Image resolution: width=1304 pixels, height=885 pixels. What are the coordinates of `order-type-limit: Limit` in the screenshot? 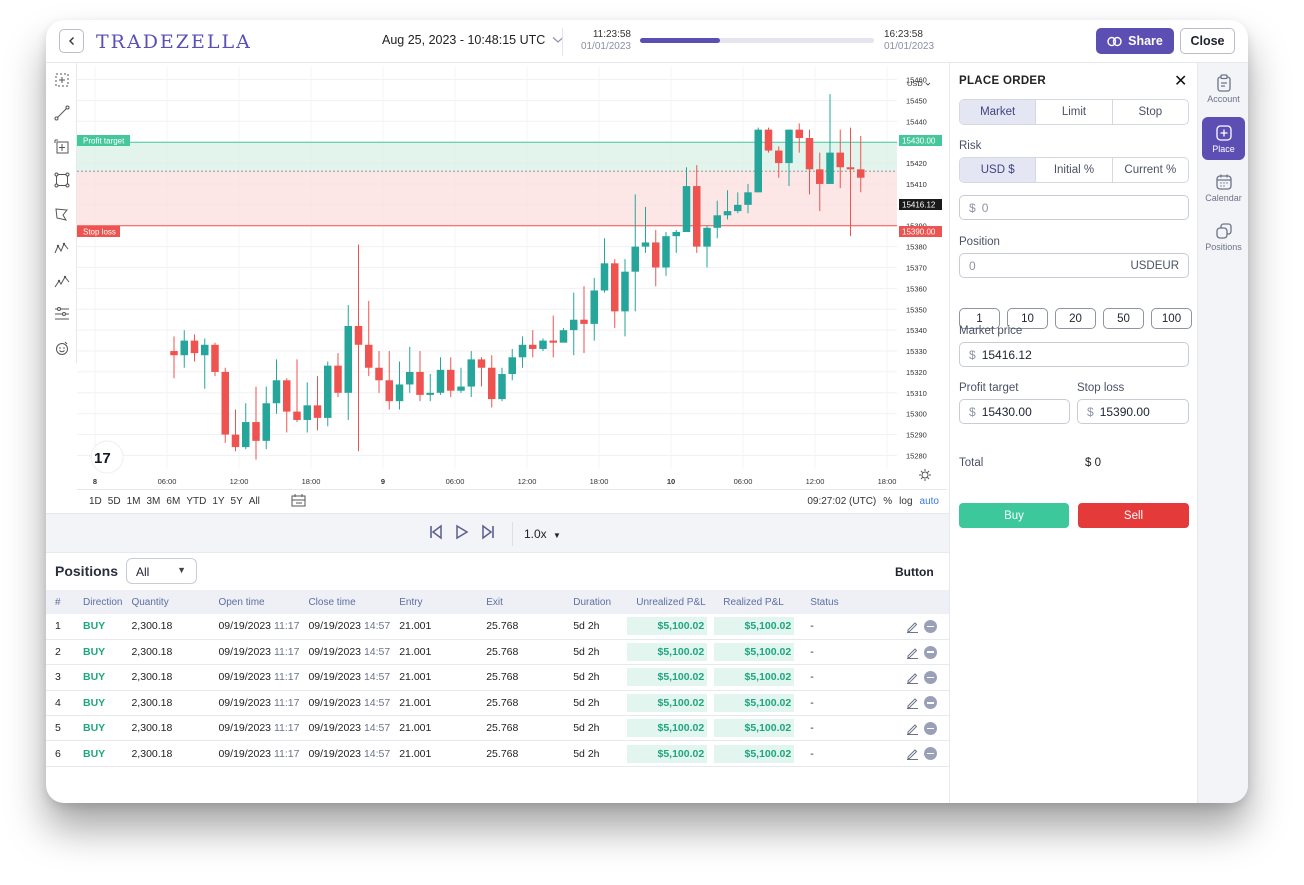 It's located at (1073, 112).